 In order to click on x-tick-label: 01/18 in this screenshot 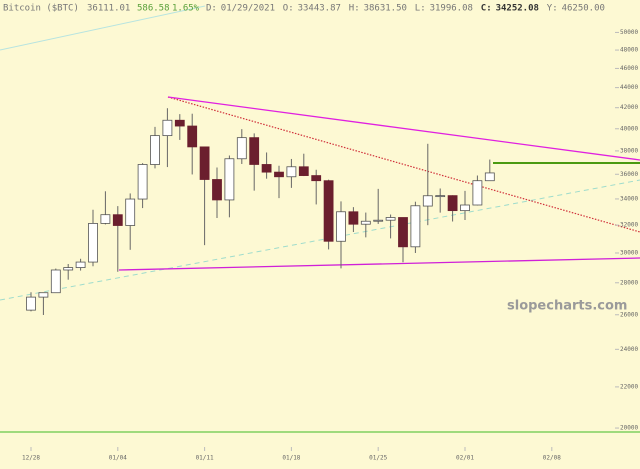, I will do `click(291, 458)`.